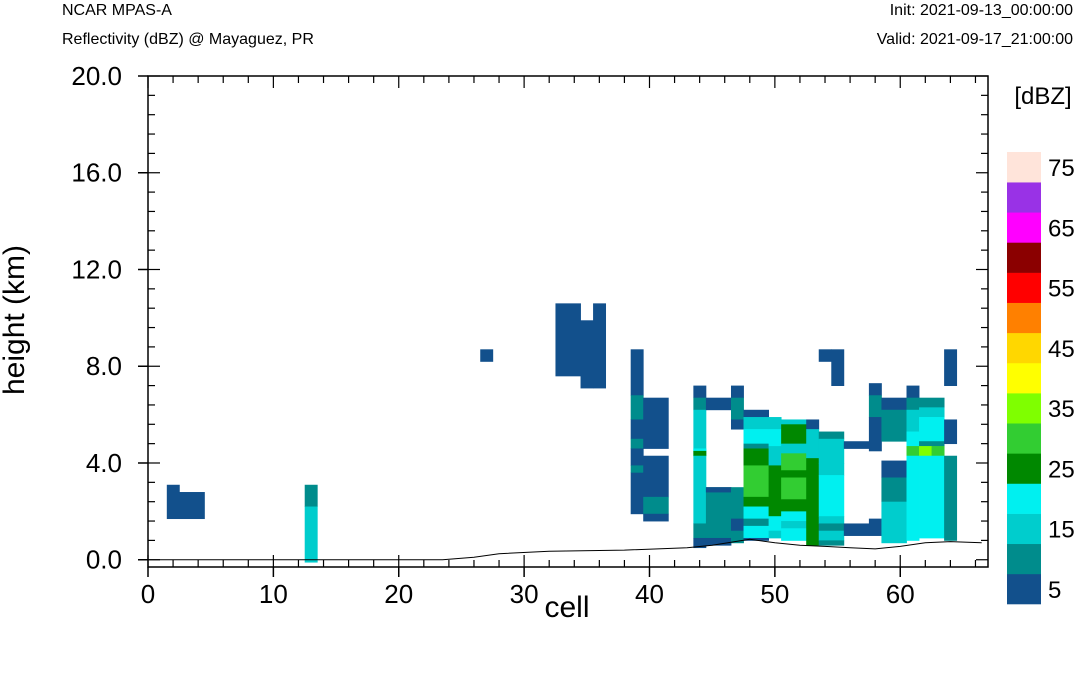 The width and height of the screenshot is (1079, 677). Describe the element at coordinates (1061, 349) in the screenshot. I see `colorbar-tick-label: 45` at that location.